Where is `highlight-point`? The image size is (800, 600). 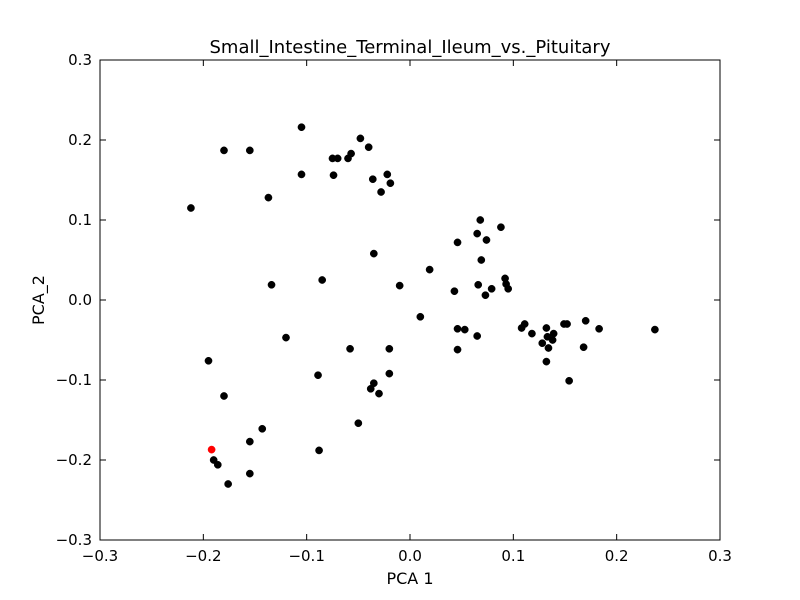 highlight-point is located at coordinates (211, 449).